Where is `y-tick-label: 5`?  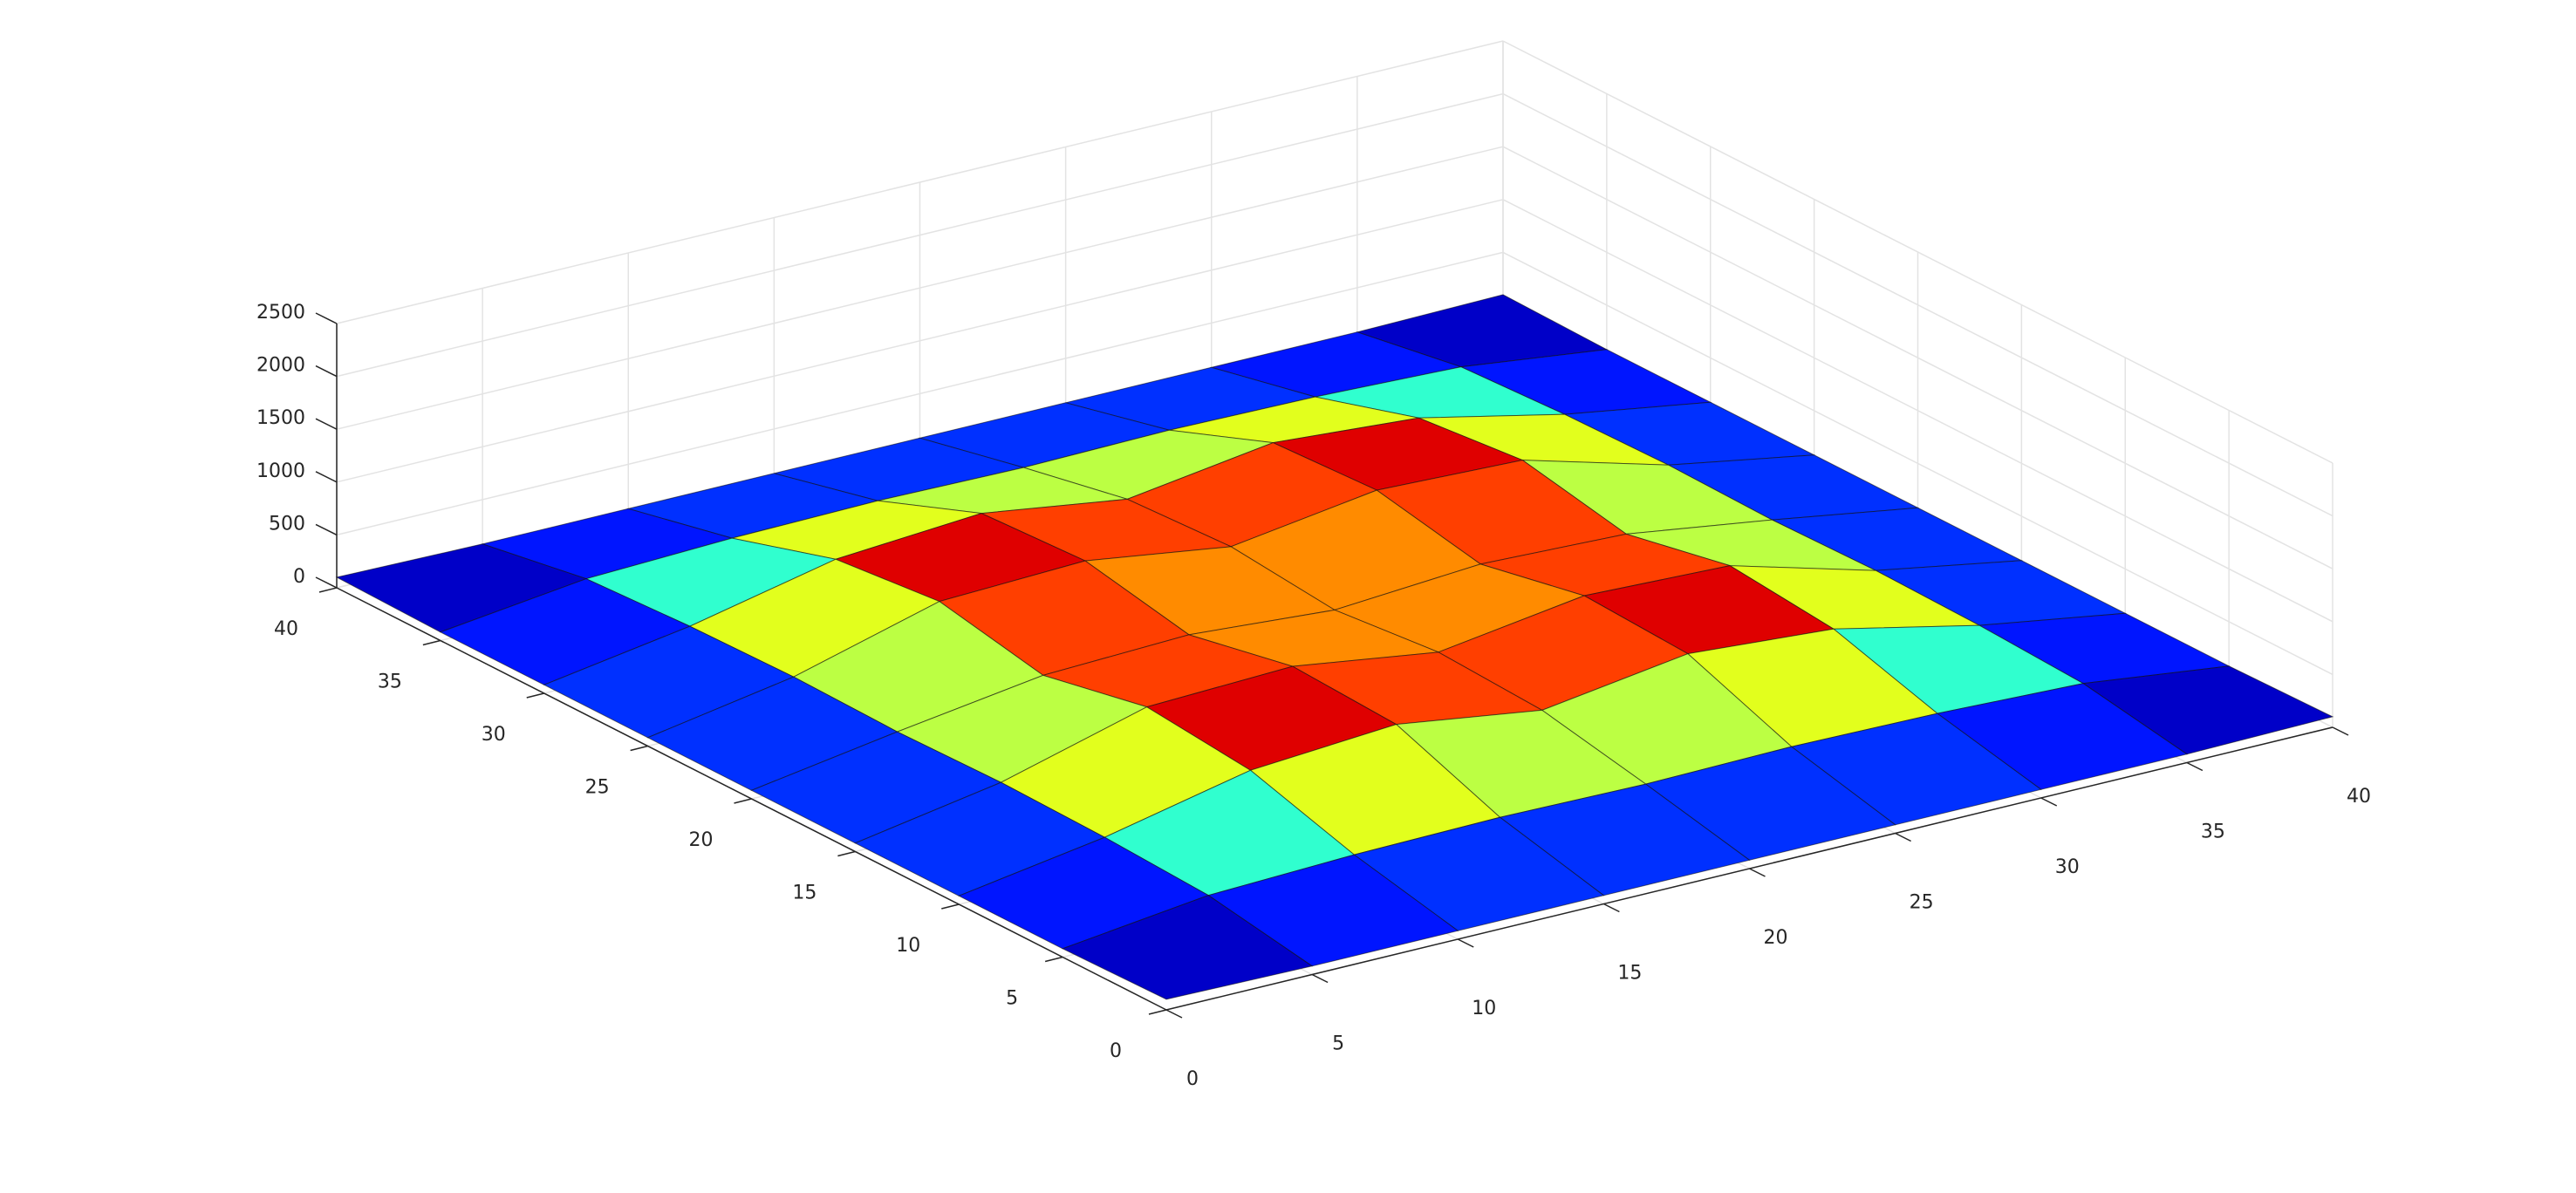
y-tick-label: 5 is located at coordinates (1012, 999).